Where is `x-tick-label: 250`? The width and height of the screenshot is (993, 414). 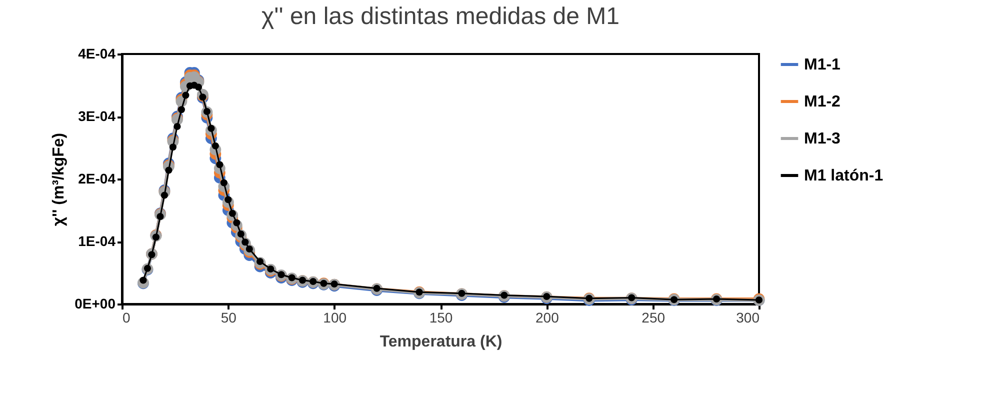
x-tick-label: 250 is located at coordinates (654, 318).